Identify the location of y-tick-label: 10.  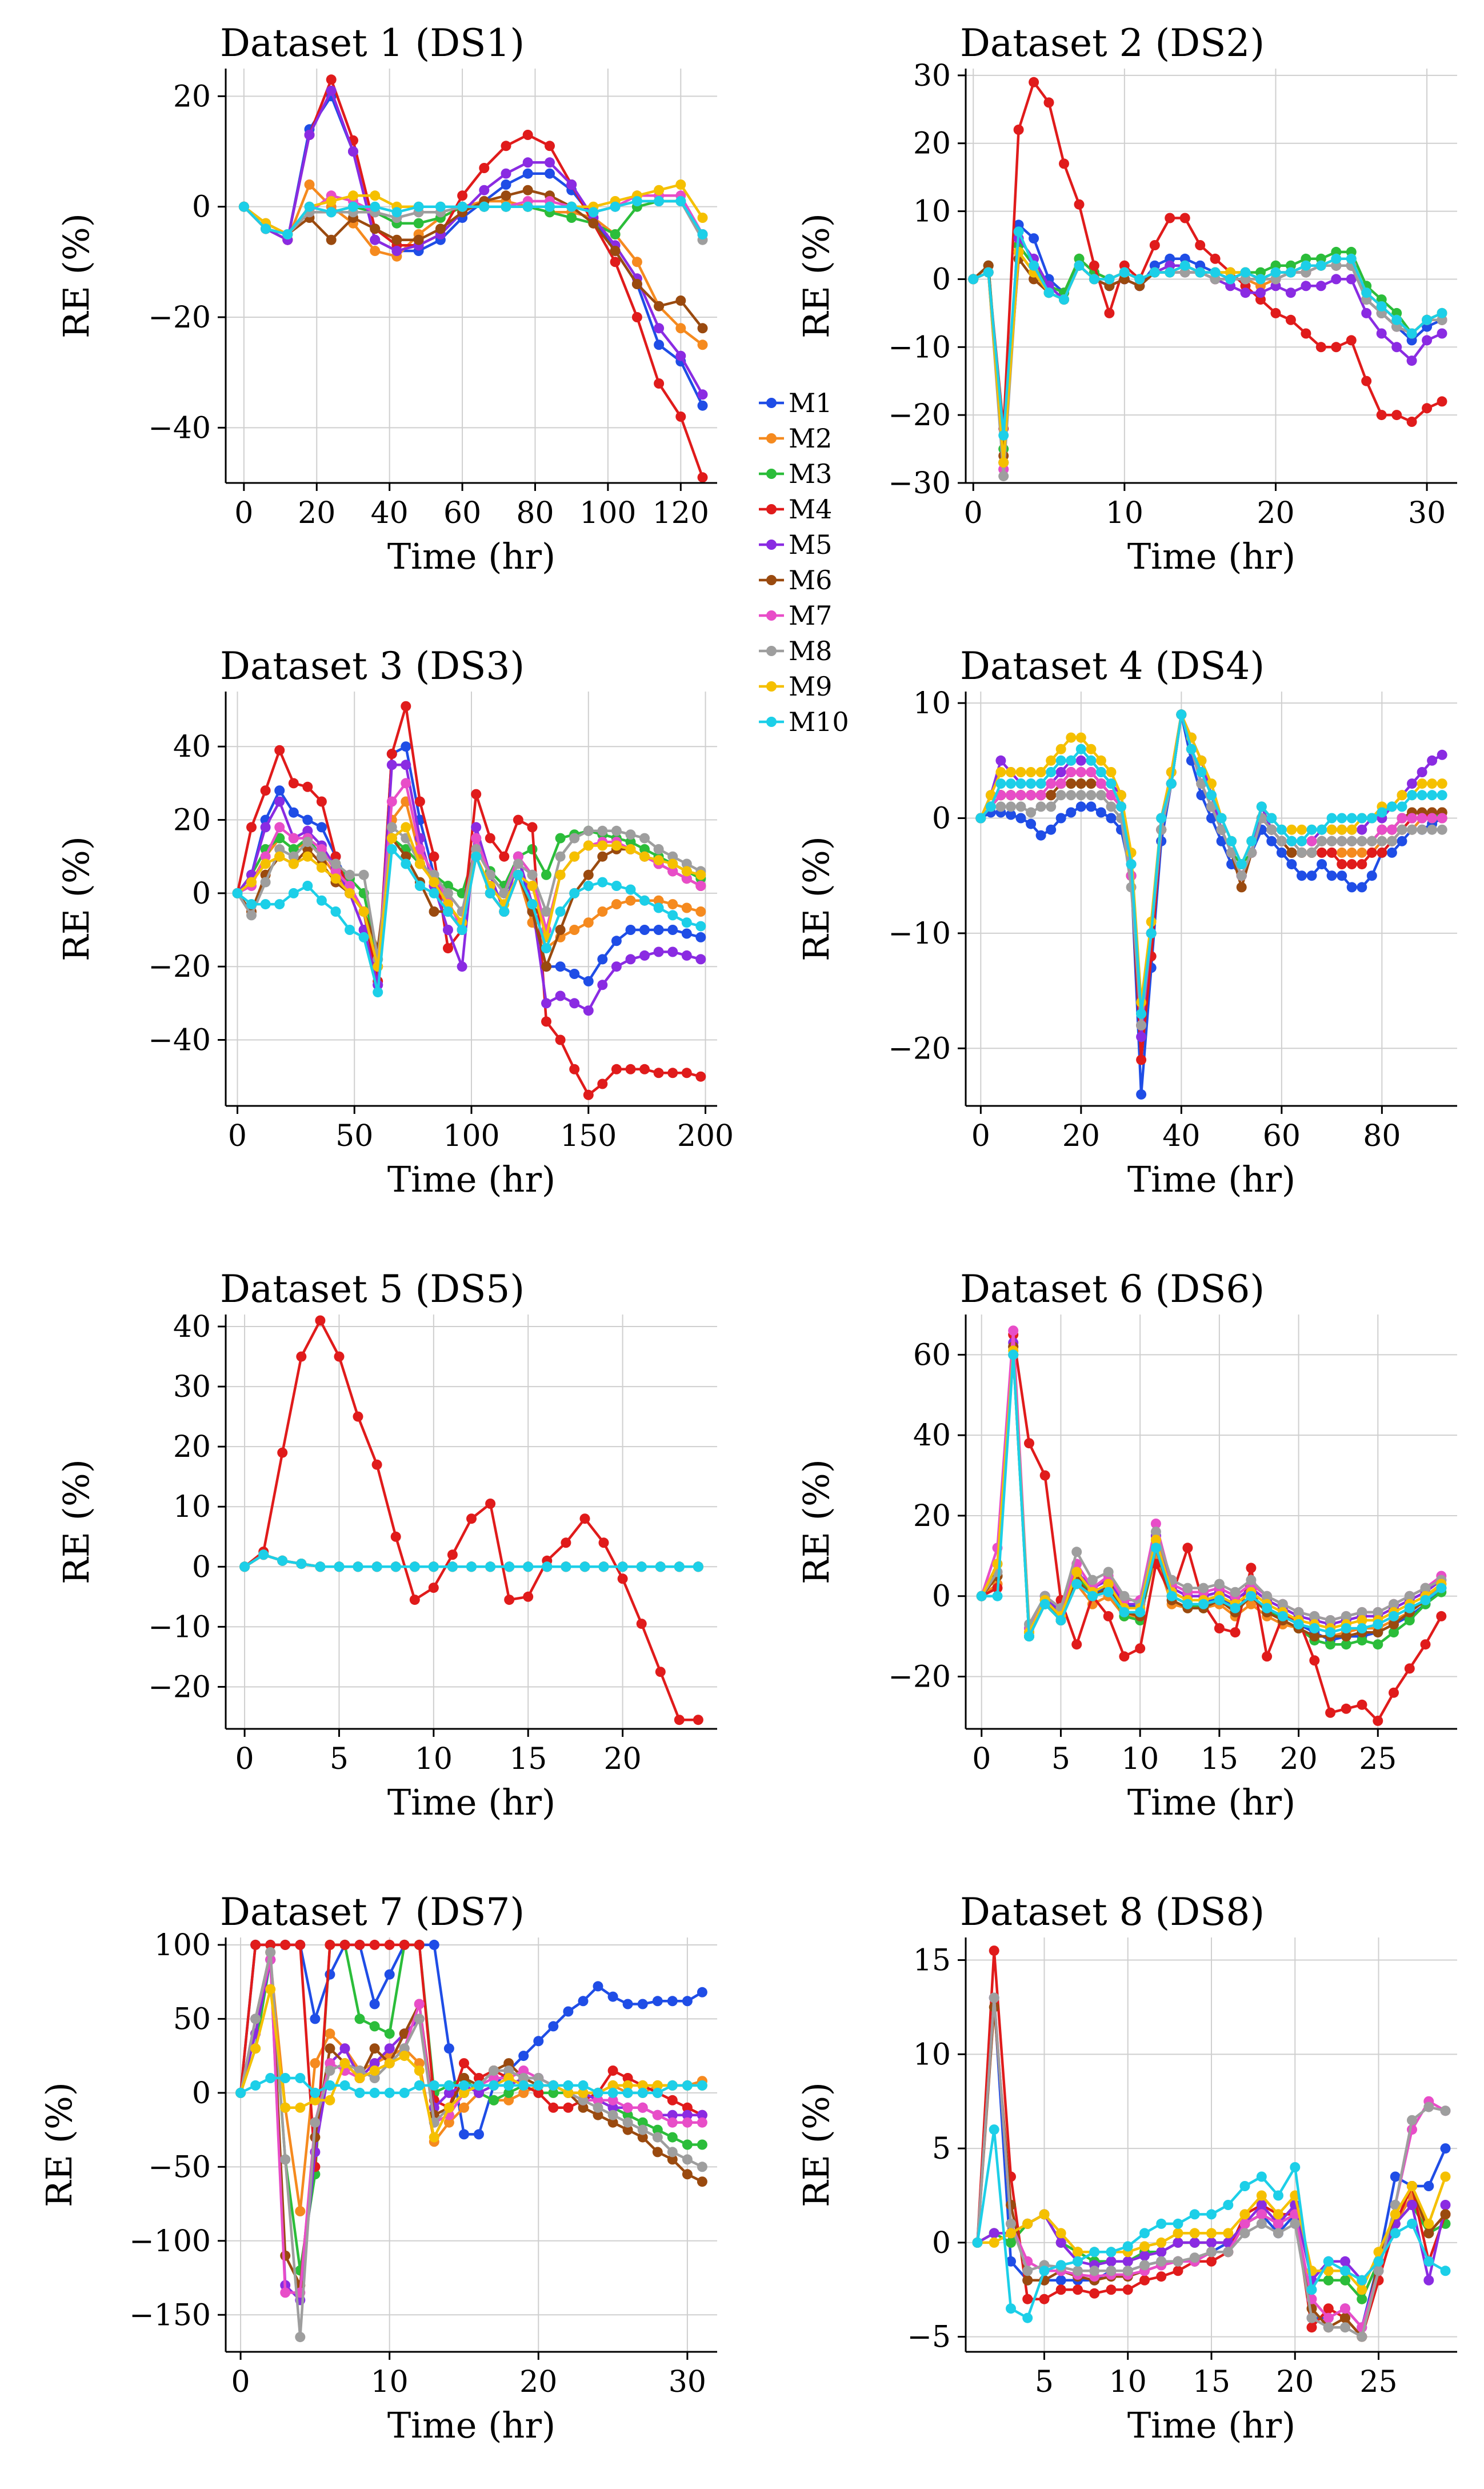
(932, 2054).